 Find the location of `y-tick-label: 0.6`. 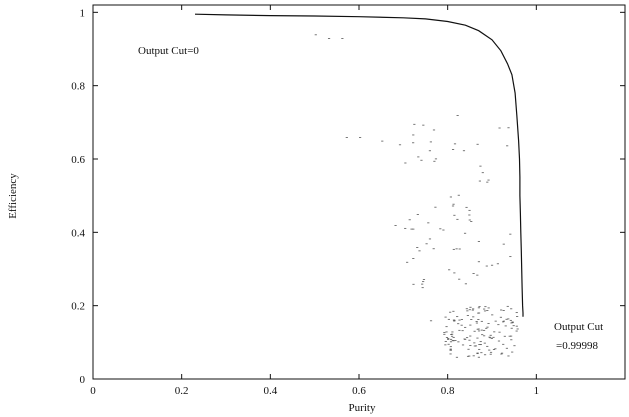

y-tick-label: 0.6 is located at coordinates (78, 160).